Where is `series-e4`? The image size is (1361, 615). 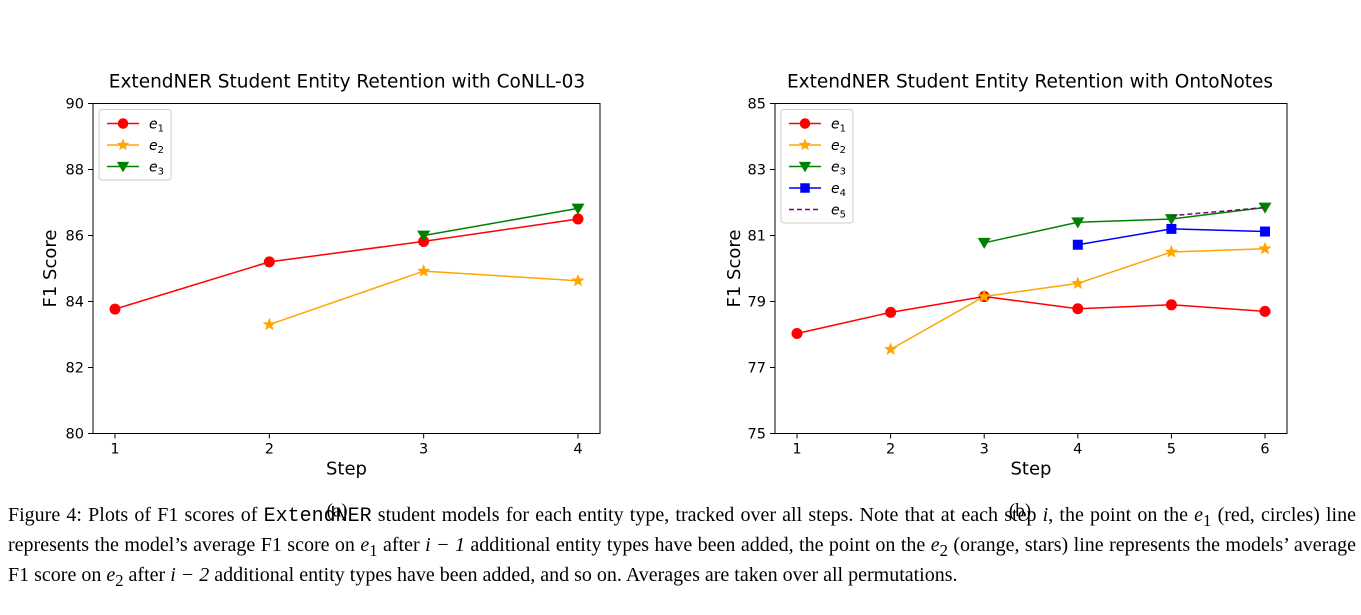 series-e4 is located at coordinates (1171, 236).